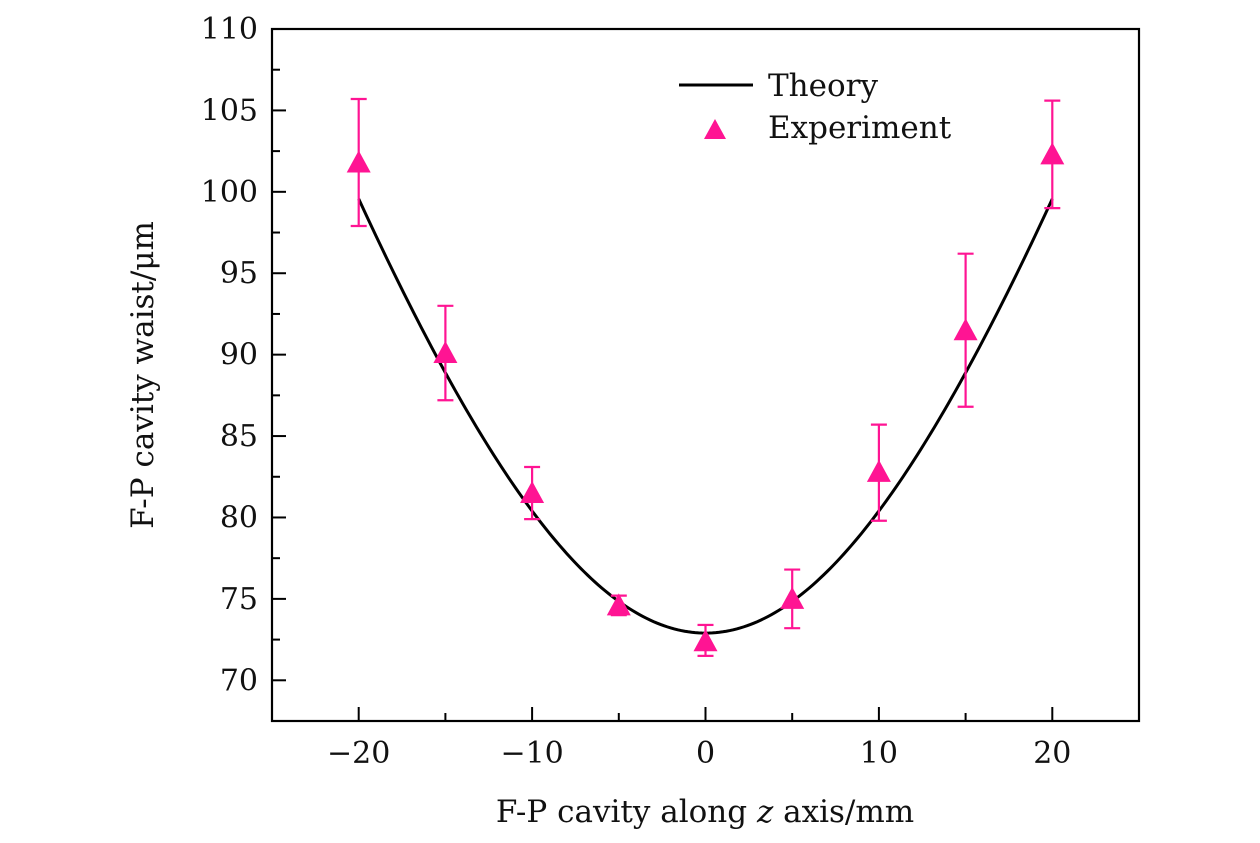 The image size is (1260, 843). I want to click on x-tick-label: −10, so click(531, 753).